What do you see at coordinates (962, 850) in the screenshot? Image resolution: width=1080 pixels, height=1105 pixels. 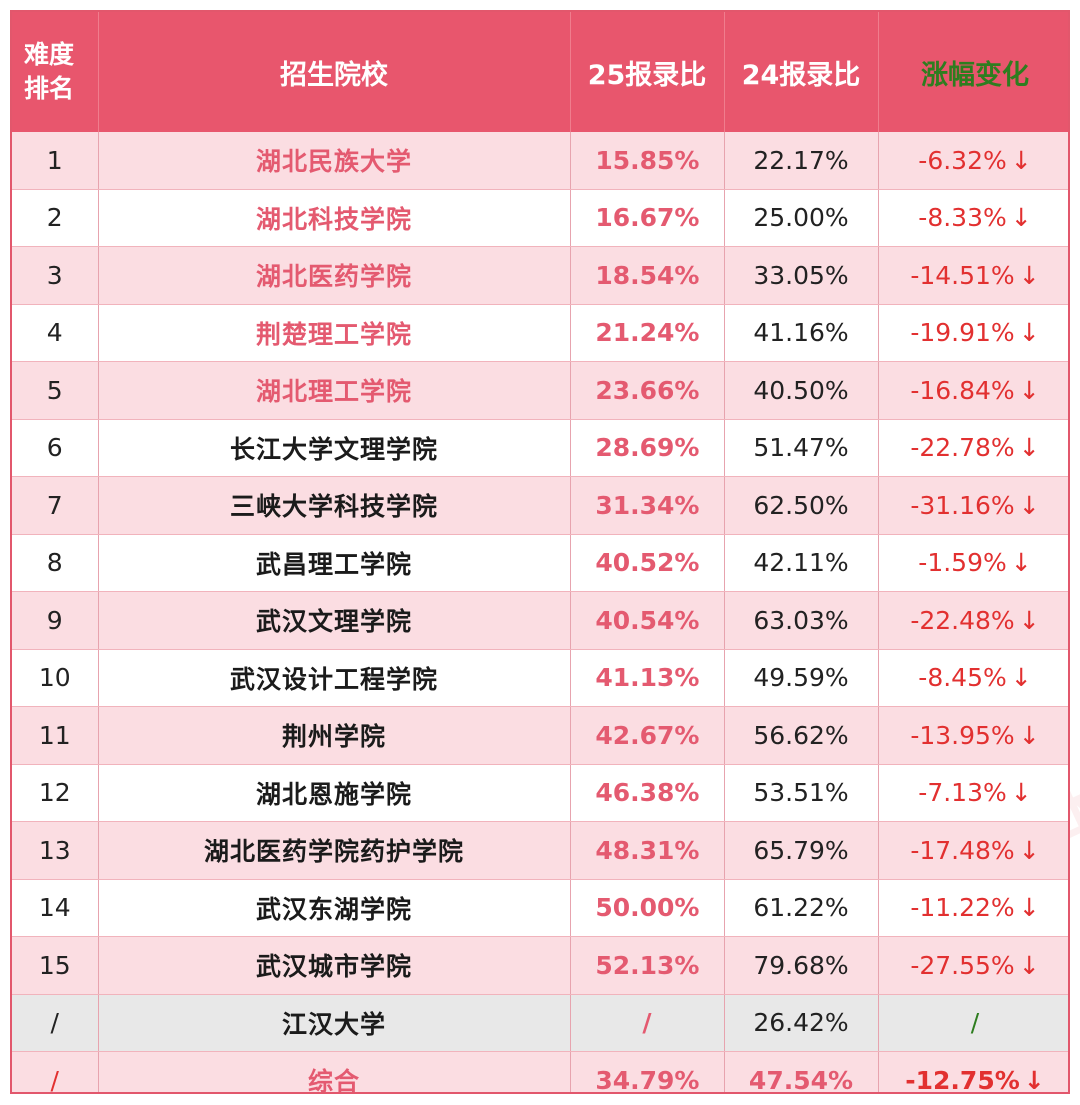 I see `change-value: -17.48%` at bounding box center [962, 850].